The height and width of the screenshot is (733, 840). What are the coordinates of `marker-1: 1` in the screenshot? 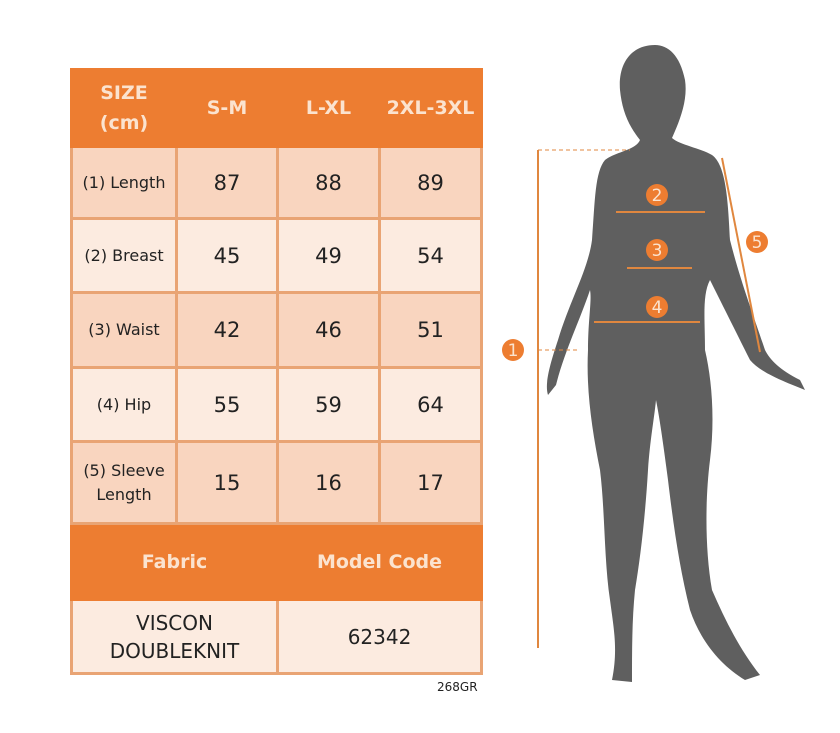 It's located at (513, 351).